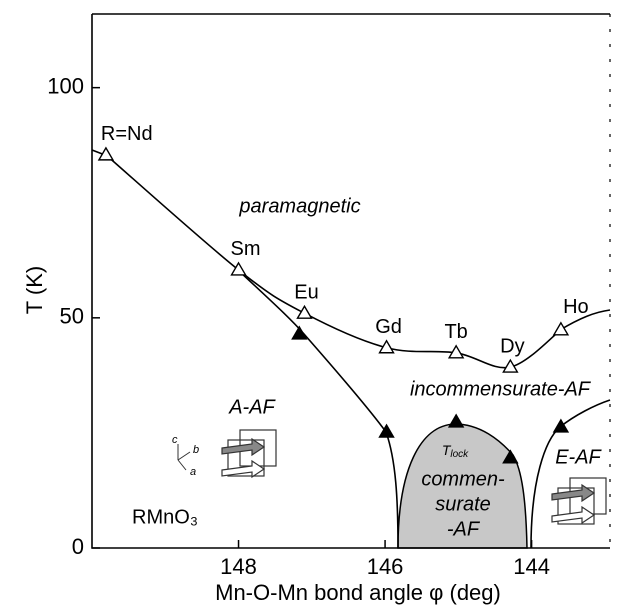 This screenshot has width=618, height=608. I want to click on svg-text: b, so click(196, 450).